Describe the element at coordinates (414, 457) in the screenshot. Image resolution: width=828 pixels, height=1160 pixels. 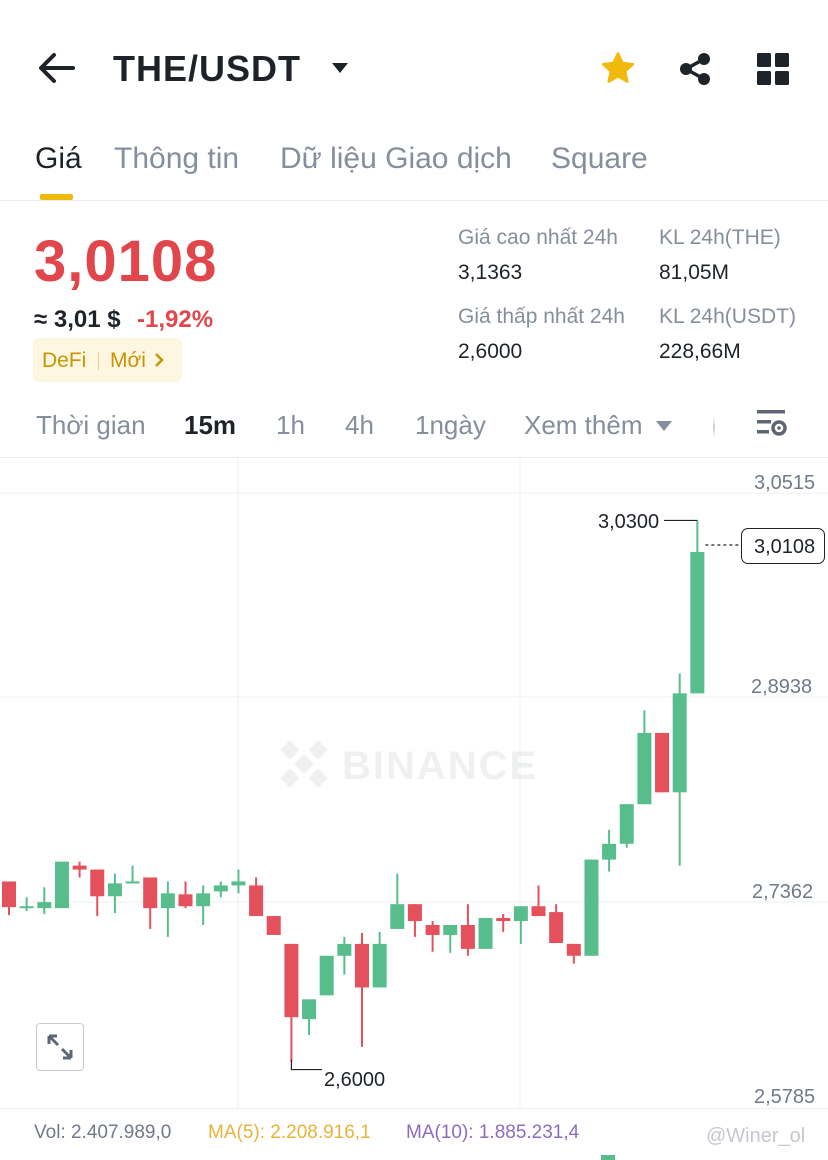
I see `chart-top-divider` at that location.